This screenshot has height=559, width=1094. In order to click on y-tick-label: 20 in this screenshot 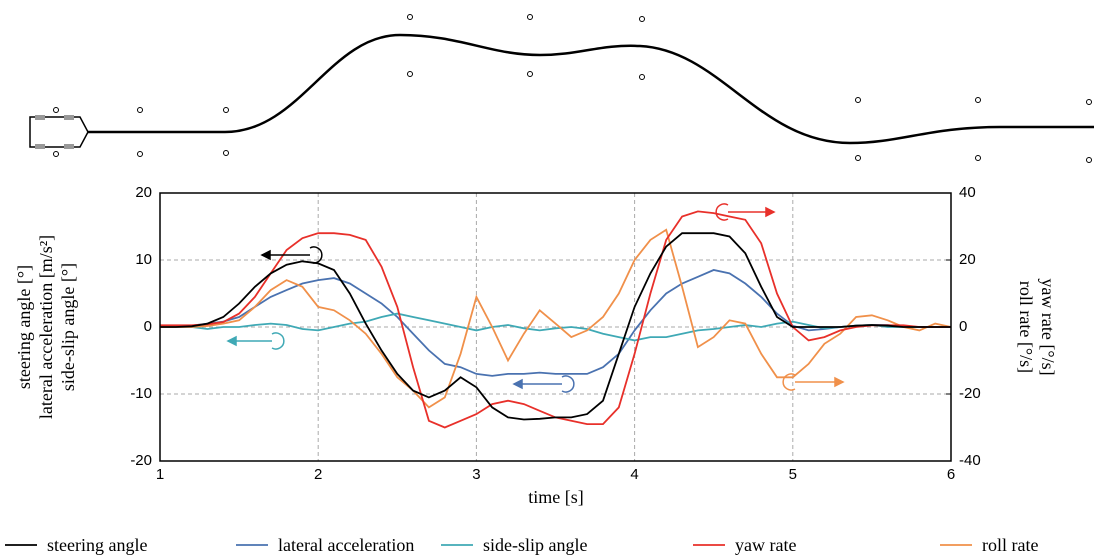, I will do `click(143, 192)`.